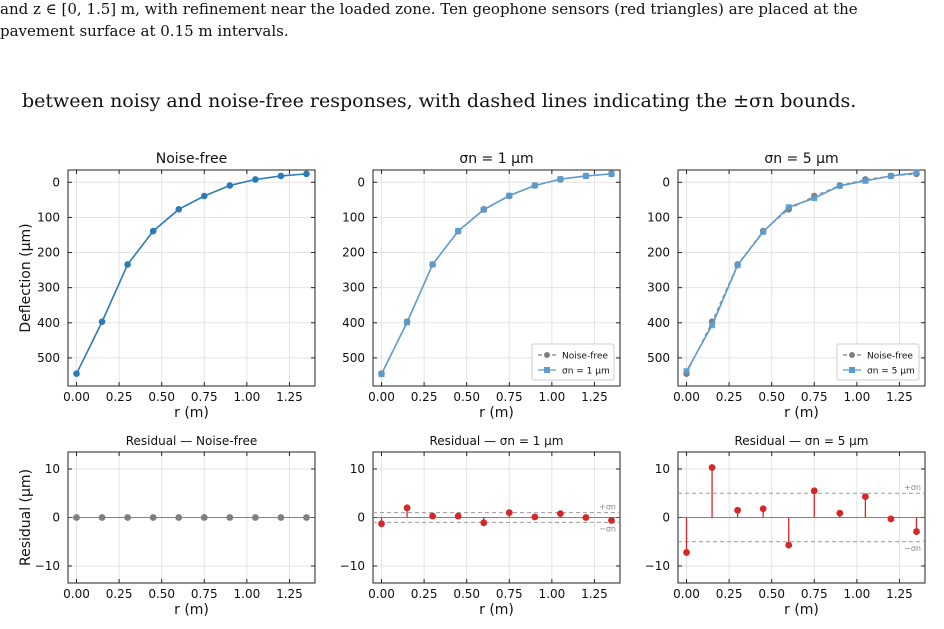  I want to click on panel-title: σn = 1 µm, so click(496, 159).